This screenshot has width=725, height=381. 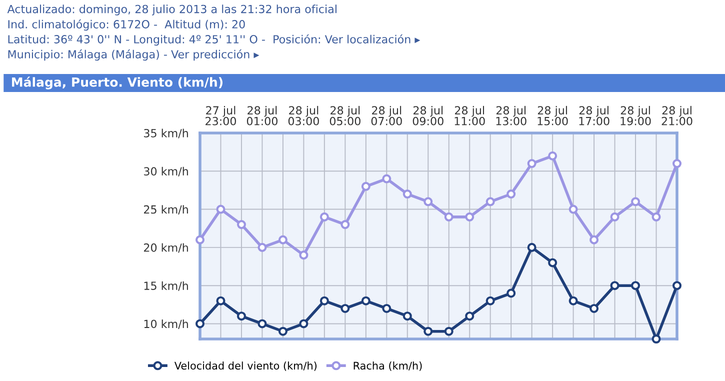 I want to click on x-tick-label: 28 jul 17:00, so click(x=594, y=116).